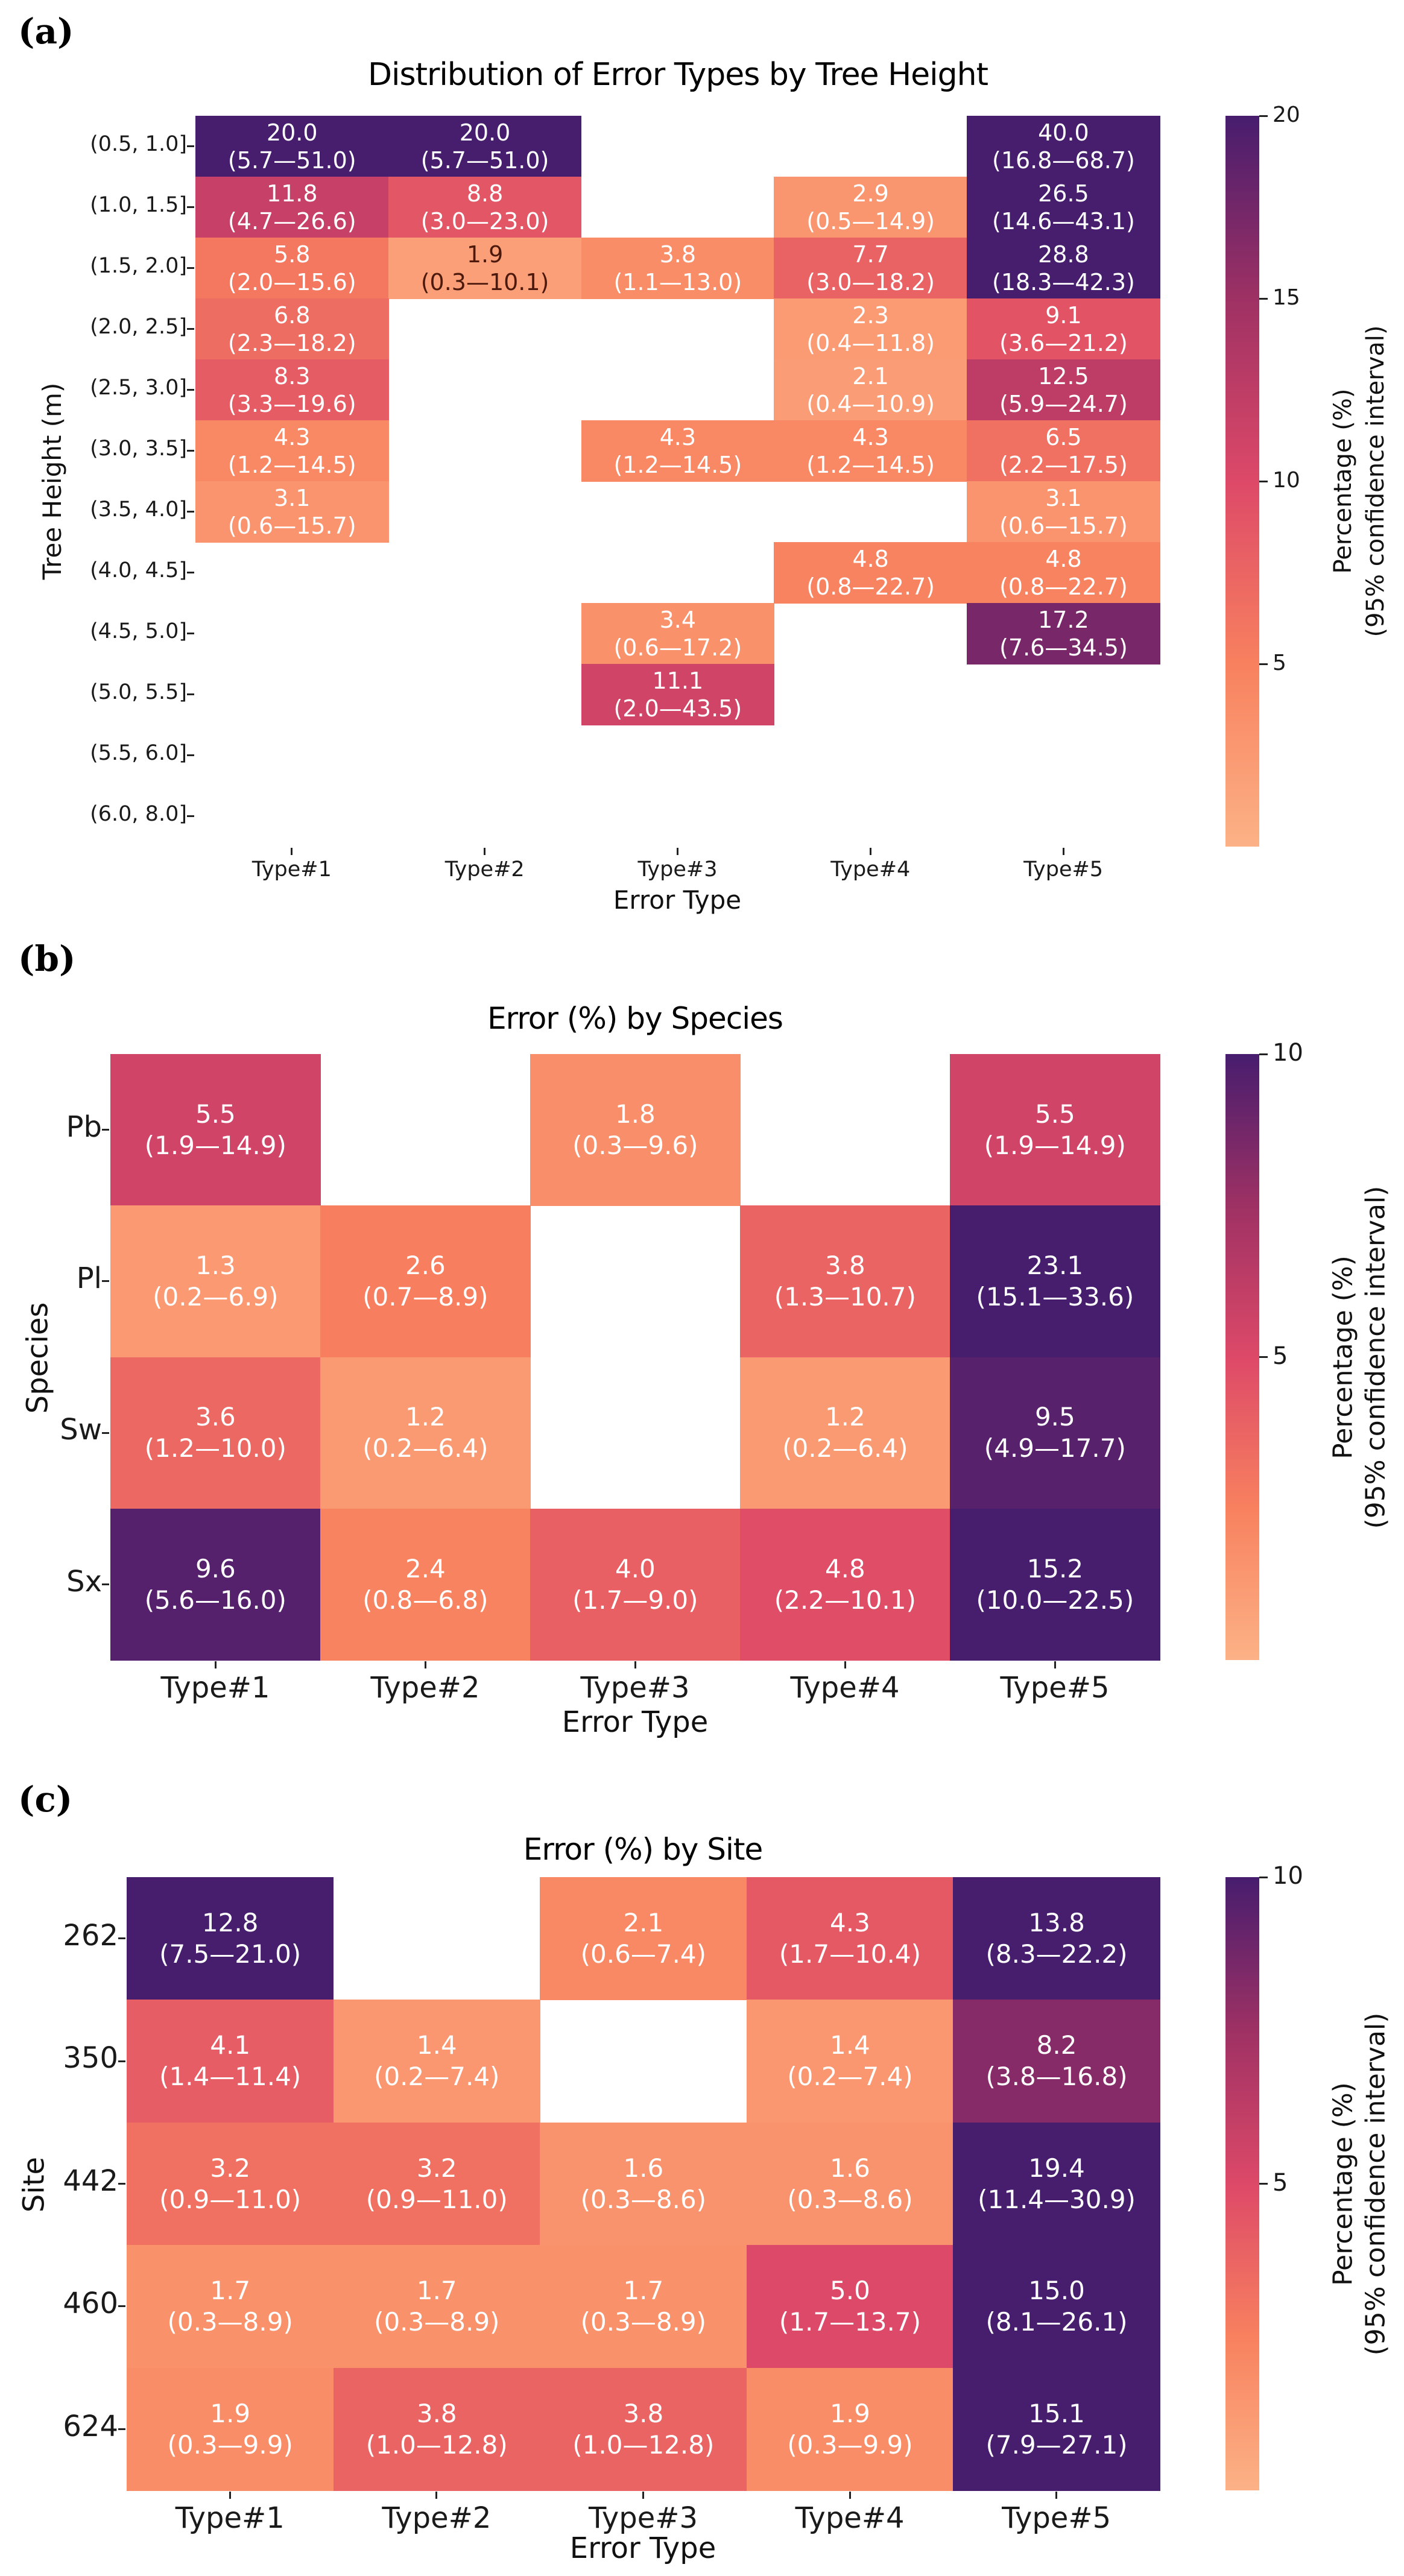  Describe the element at coordinates (677, 708) in the screenshot. I see `cell-ci: (2.0—43.5)` at that location.